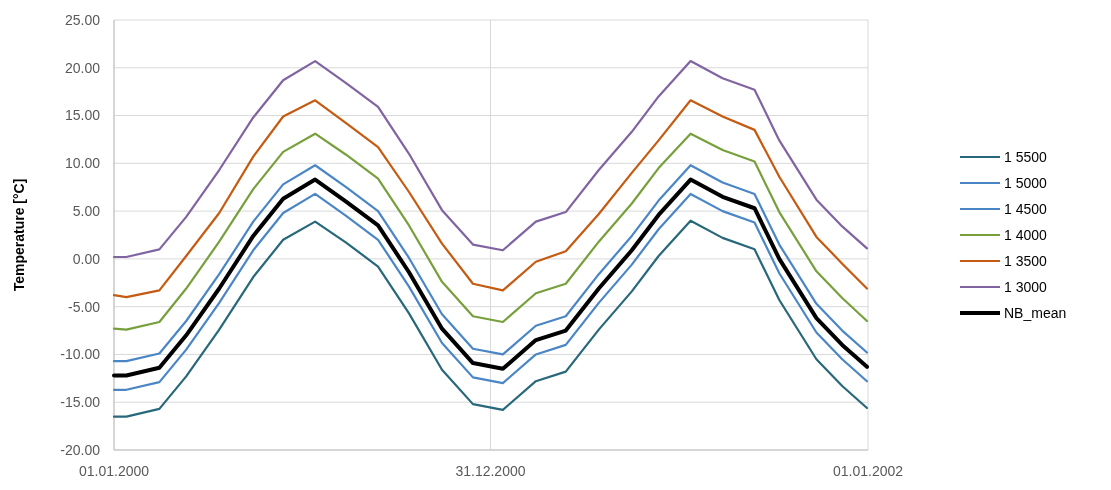  What do you see at coordinates (80, 449) in the screenshot?
I see `y-tick-label: -20.00` at bounding box center [80, 449].